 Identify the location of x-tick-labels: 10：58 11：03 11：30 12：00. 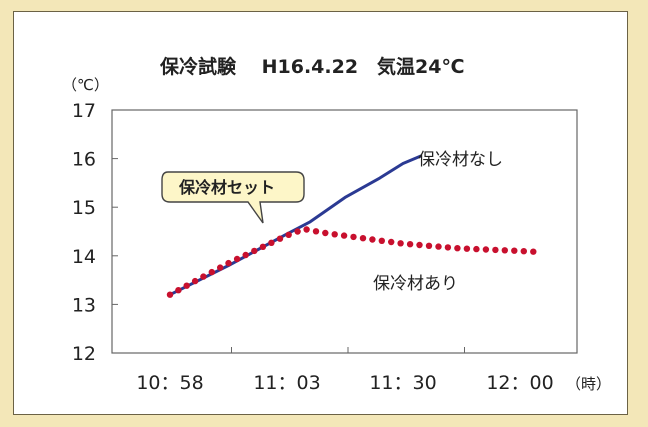
(345, 370).